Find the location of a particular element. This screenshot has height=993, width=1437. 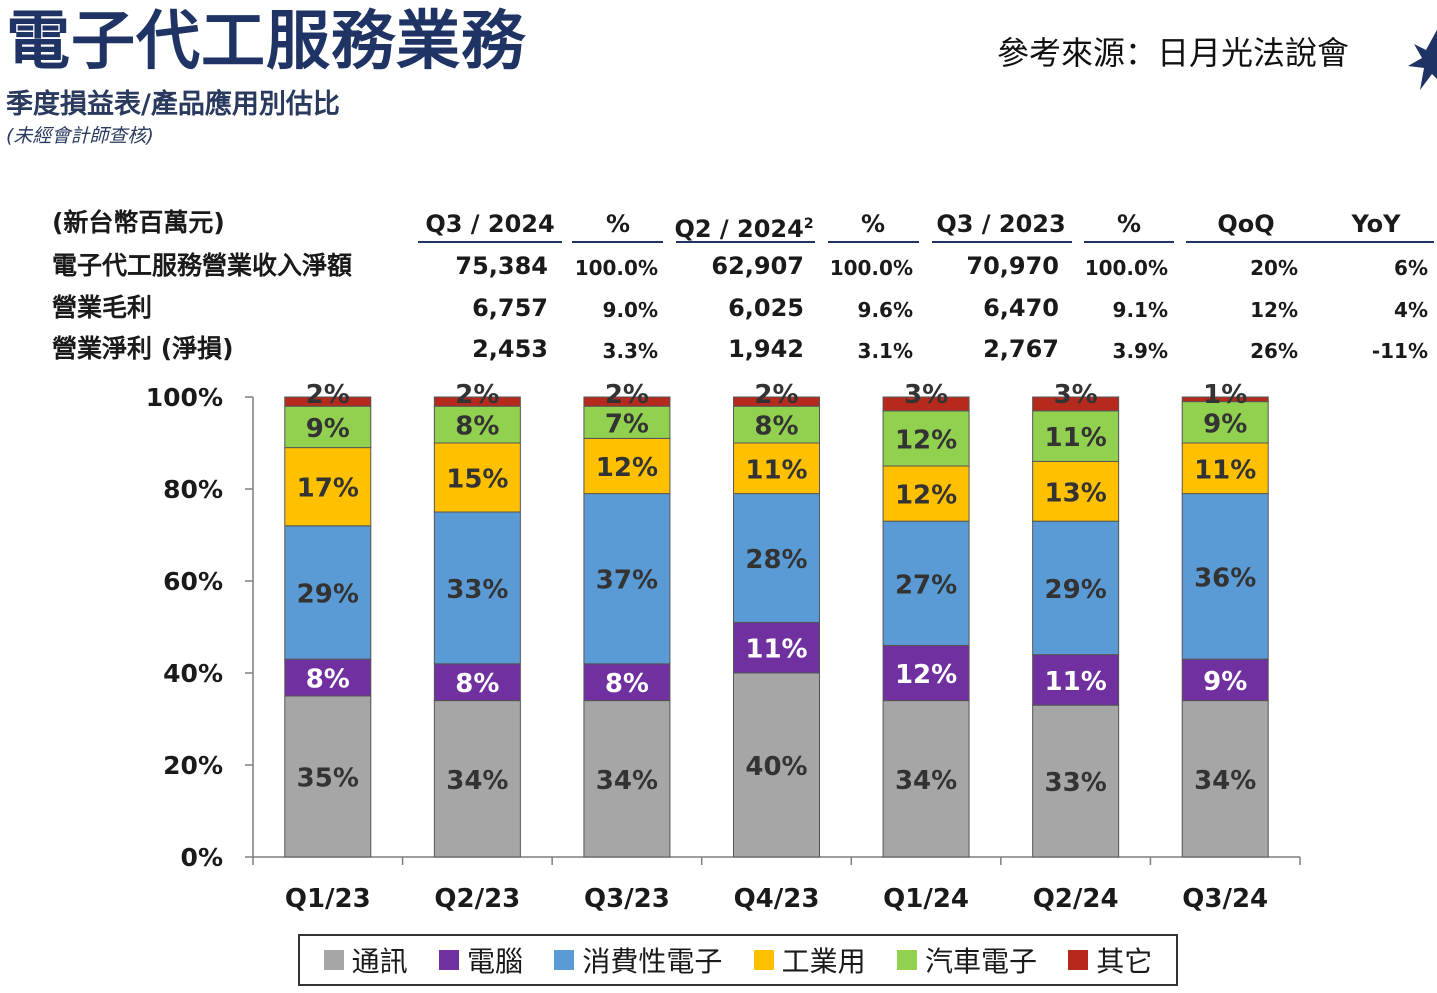

table-header-3: % is located at coordinates (873, 224).